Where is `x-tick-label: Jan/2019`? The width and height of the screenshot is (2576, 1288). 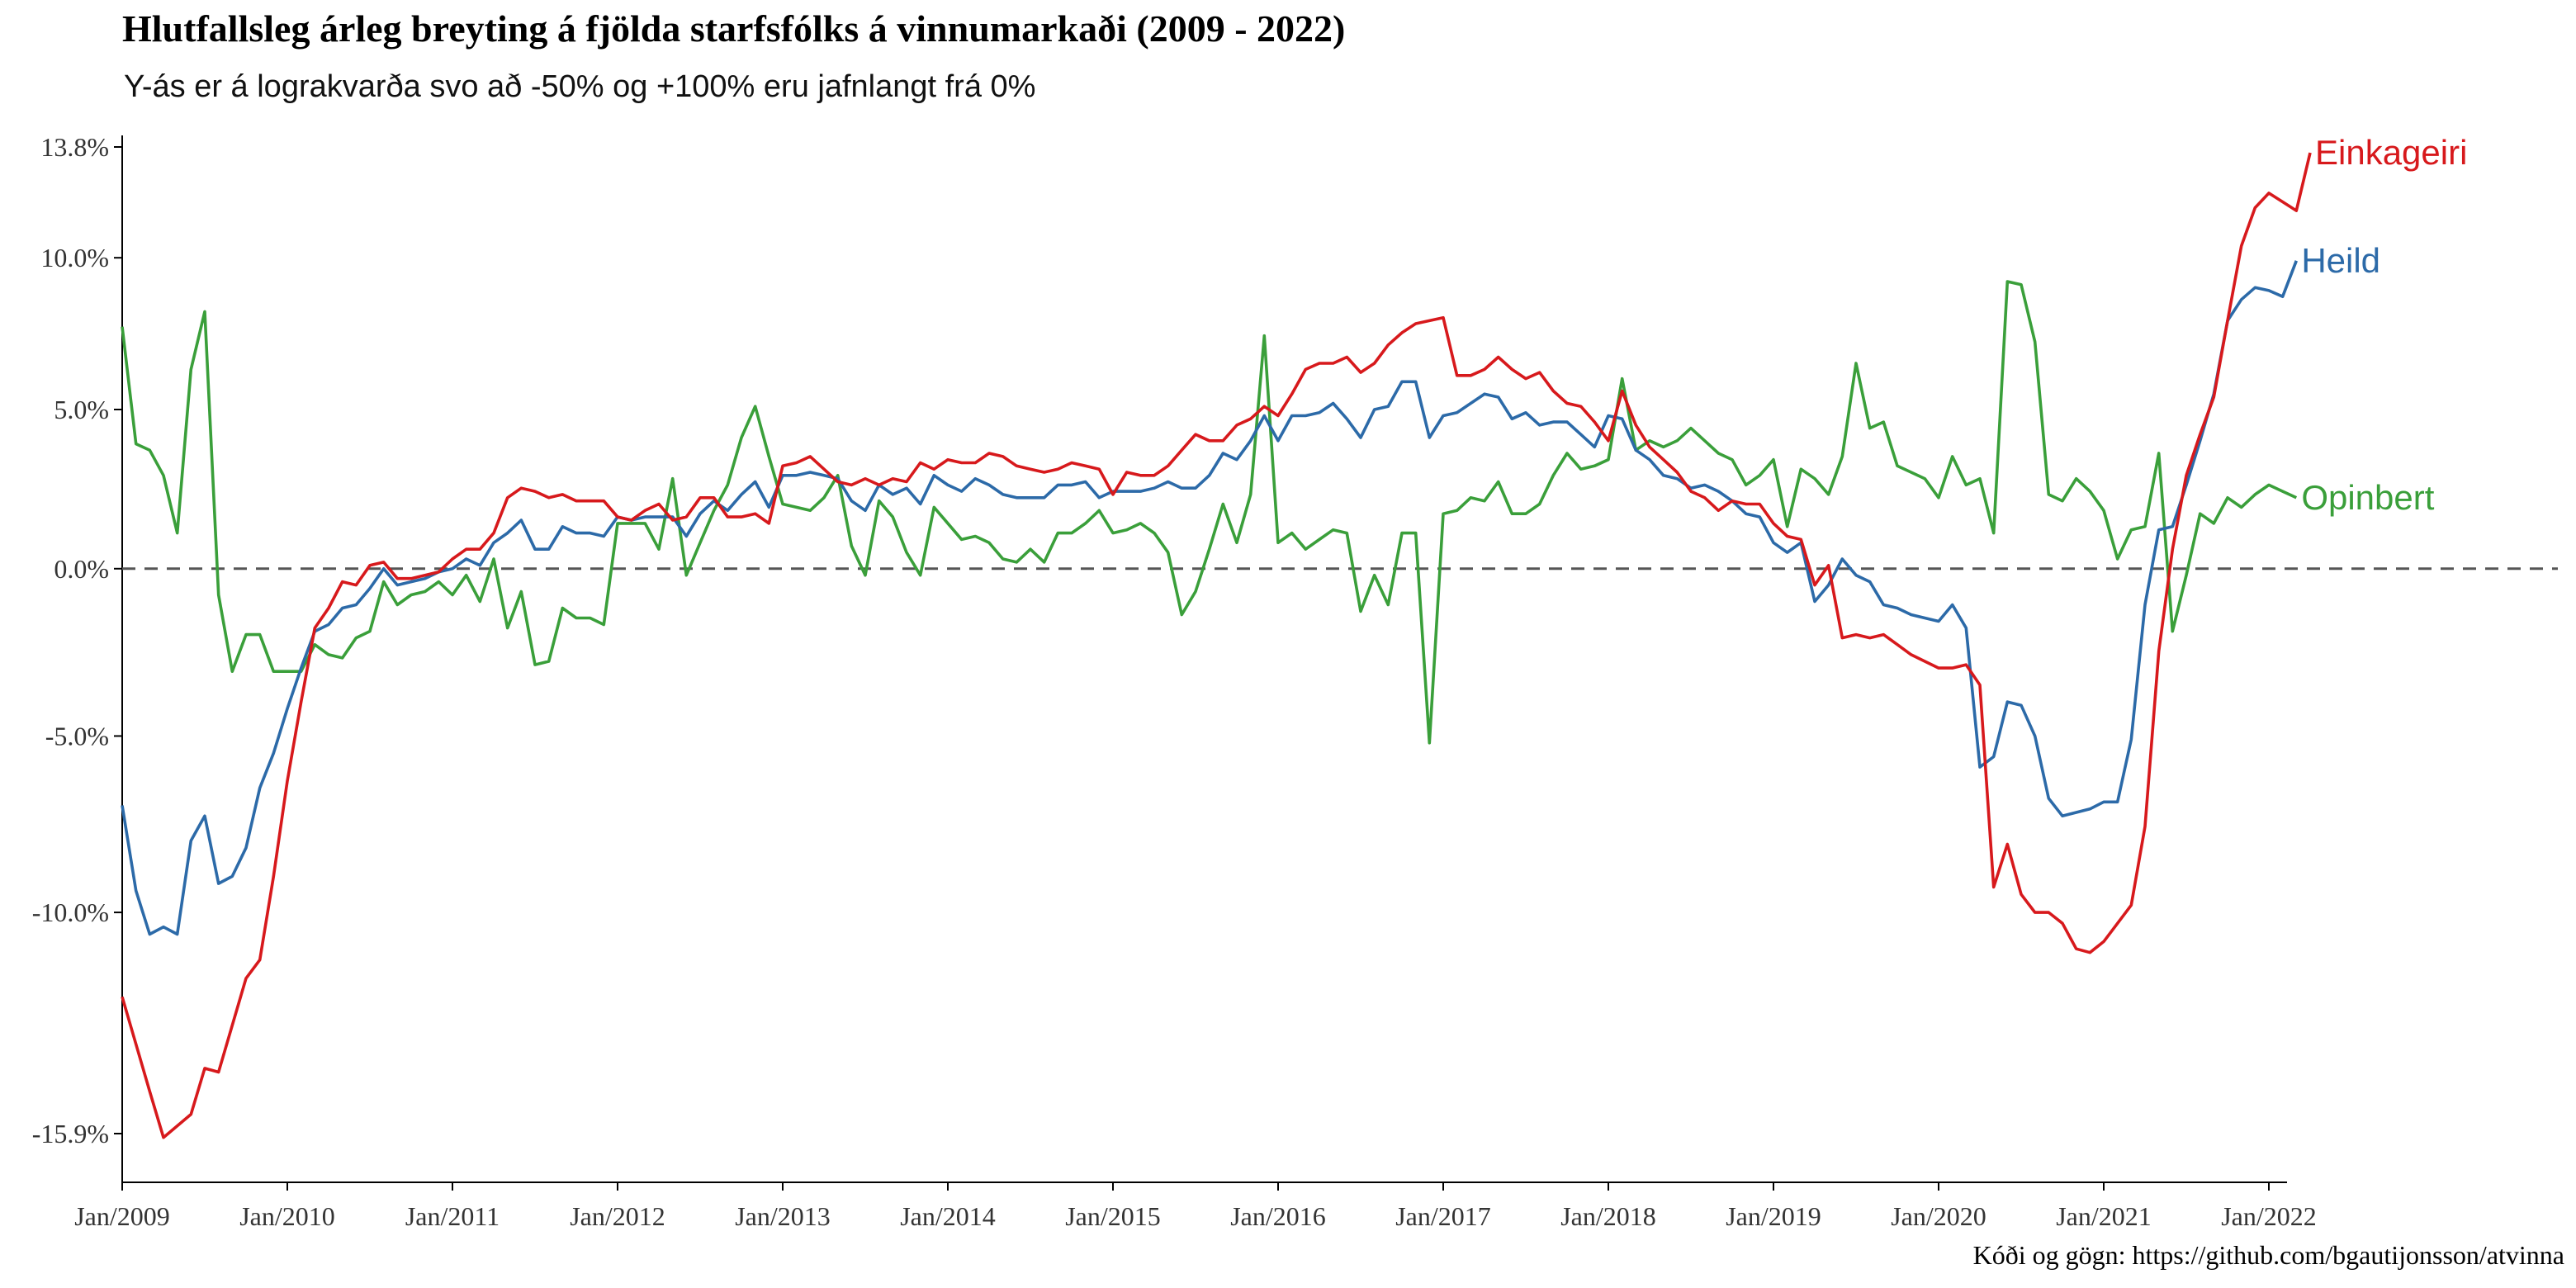 x-tick-label: Jan/2019 is located at coordinates (1773, 1216).